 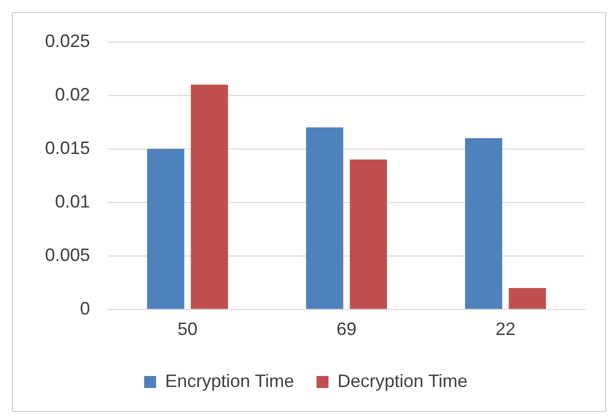 I want to click on x-tick-label: 22, so click(x=505, y=329).